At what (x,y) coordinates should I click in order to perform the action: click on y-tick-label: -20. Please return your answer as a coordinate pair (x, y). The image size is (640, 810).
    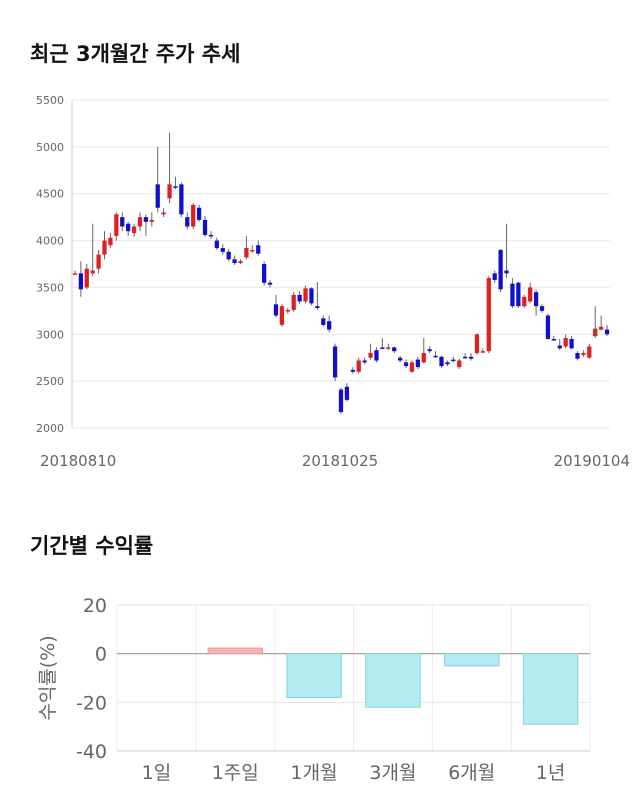
    Looking at the image, I should click on (91, 703).